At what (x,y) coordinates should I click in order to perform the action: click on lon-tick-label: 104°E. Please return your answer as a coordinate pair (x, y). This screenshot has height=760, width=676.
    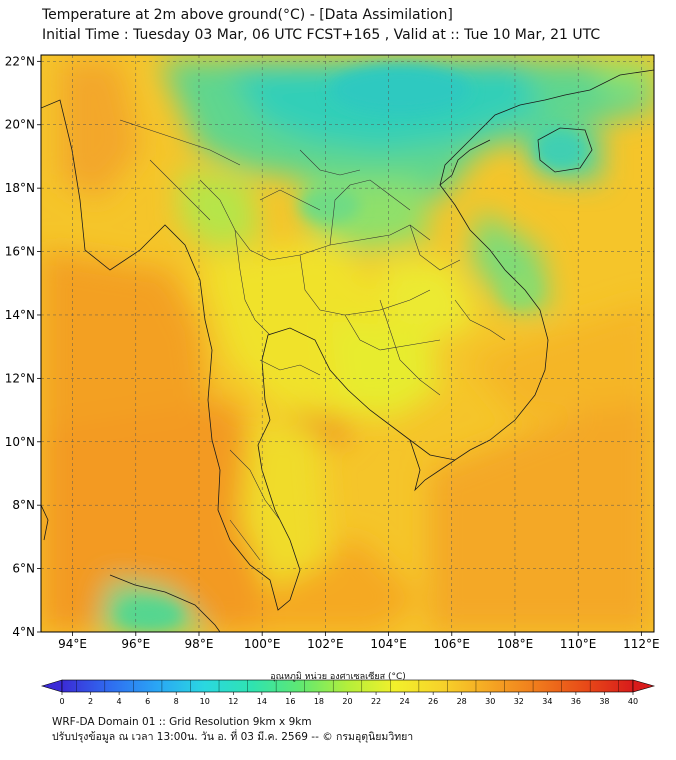
    Looking at the image, I should click on (388, 644).